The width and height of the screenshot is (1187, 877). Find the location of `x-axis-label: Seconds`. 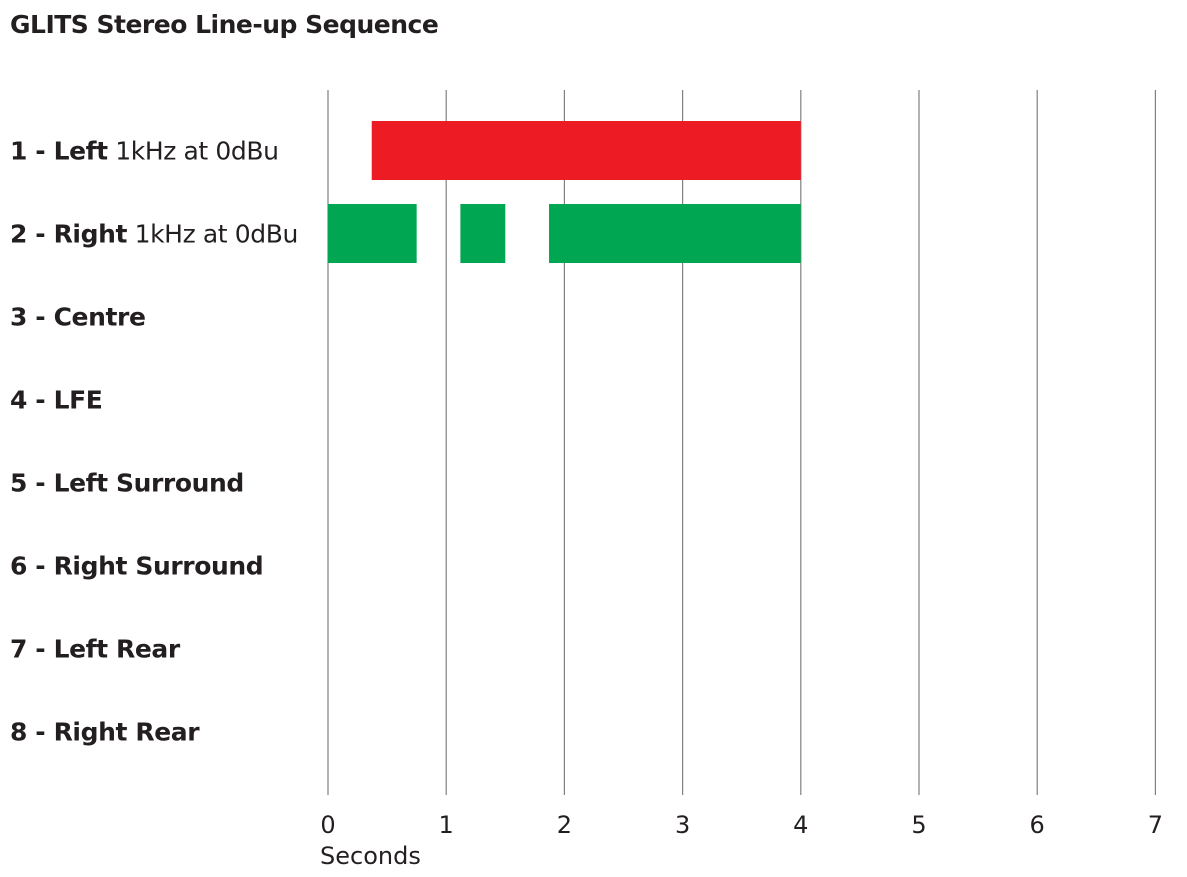

x-axis-label: Seconds is located at coordinates (370, 856).